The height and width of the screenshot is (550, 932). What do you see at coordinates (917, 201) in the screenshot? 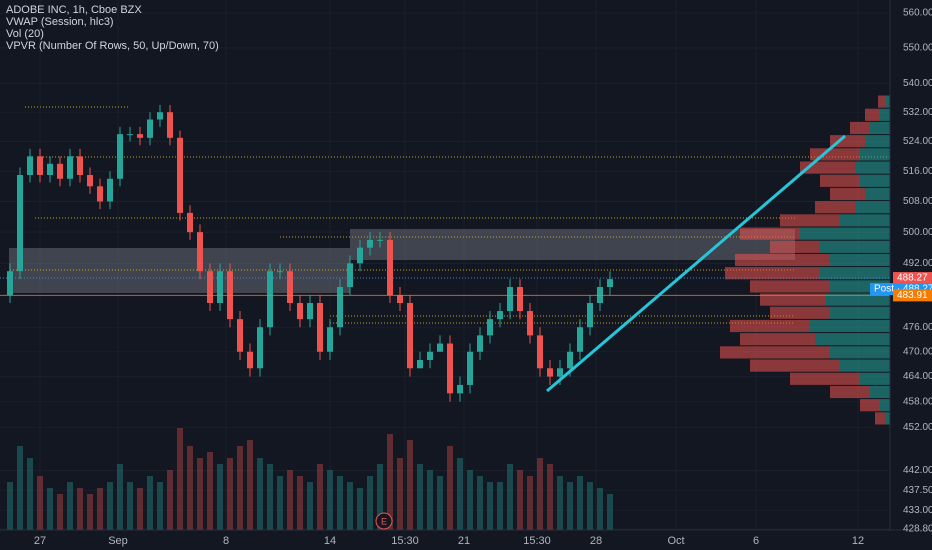
I see `y-tick-label: 508.00` at bounding box center [917, 201].